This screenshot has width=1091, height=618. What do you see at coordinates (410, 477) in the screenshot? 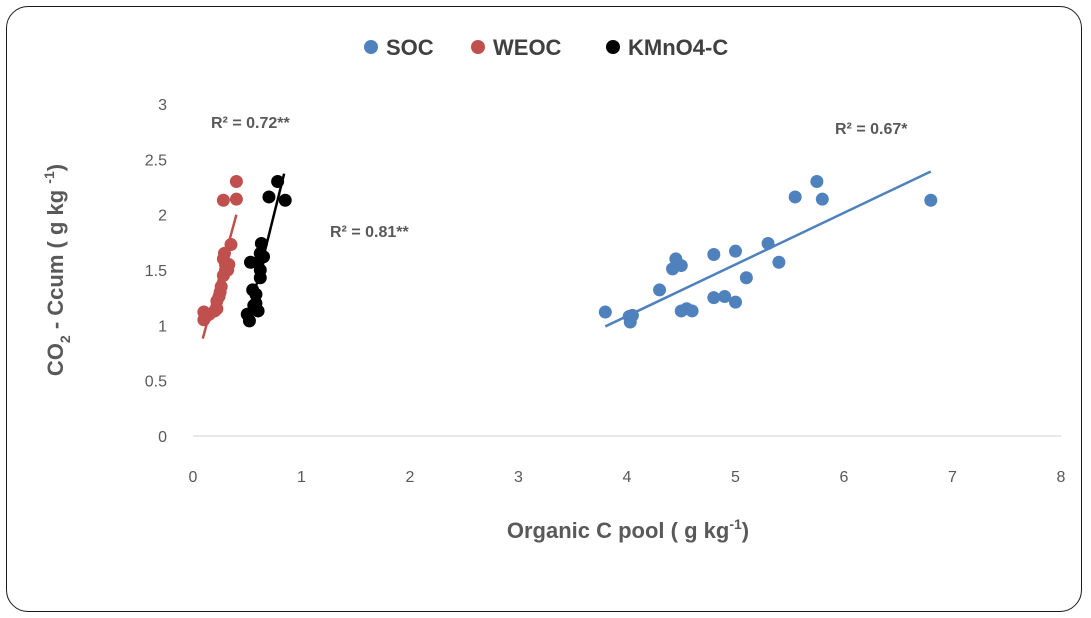
I see `x-tick-label: 2` at bounding box center [410, 477].